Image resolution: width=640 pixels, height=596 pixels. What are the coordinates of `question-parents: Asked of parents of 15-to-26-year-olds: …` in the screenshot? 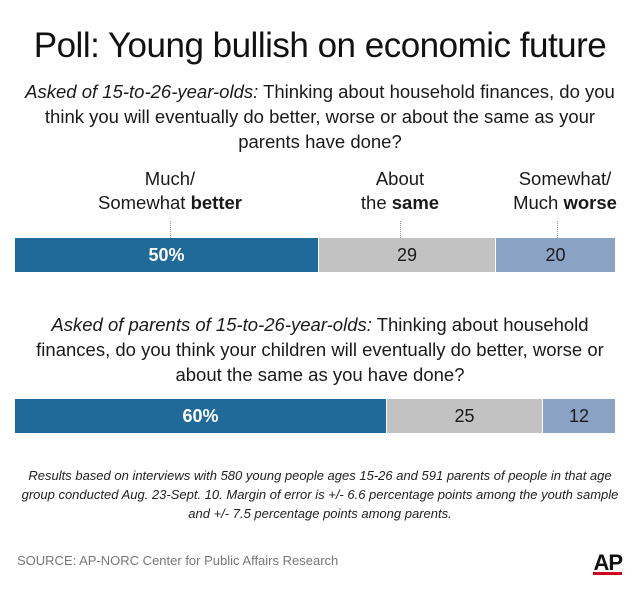 It's located at (320, 349).